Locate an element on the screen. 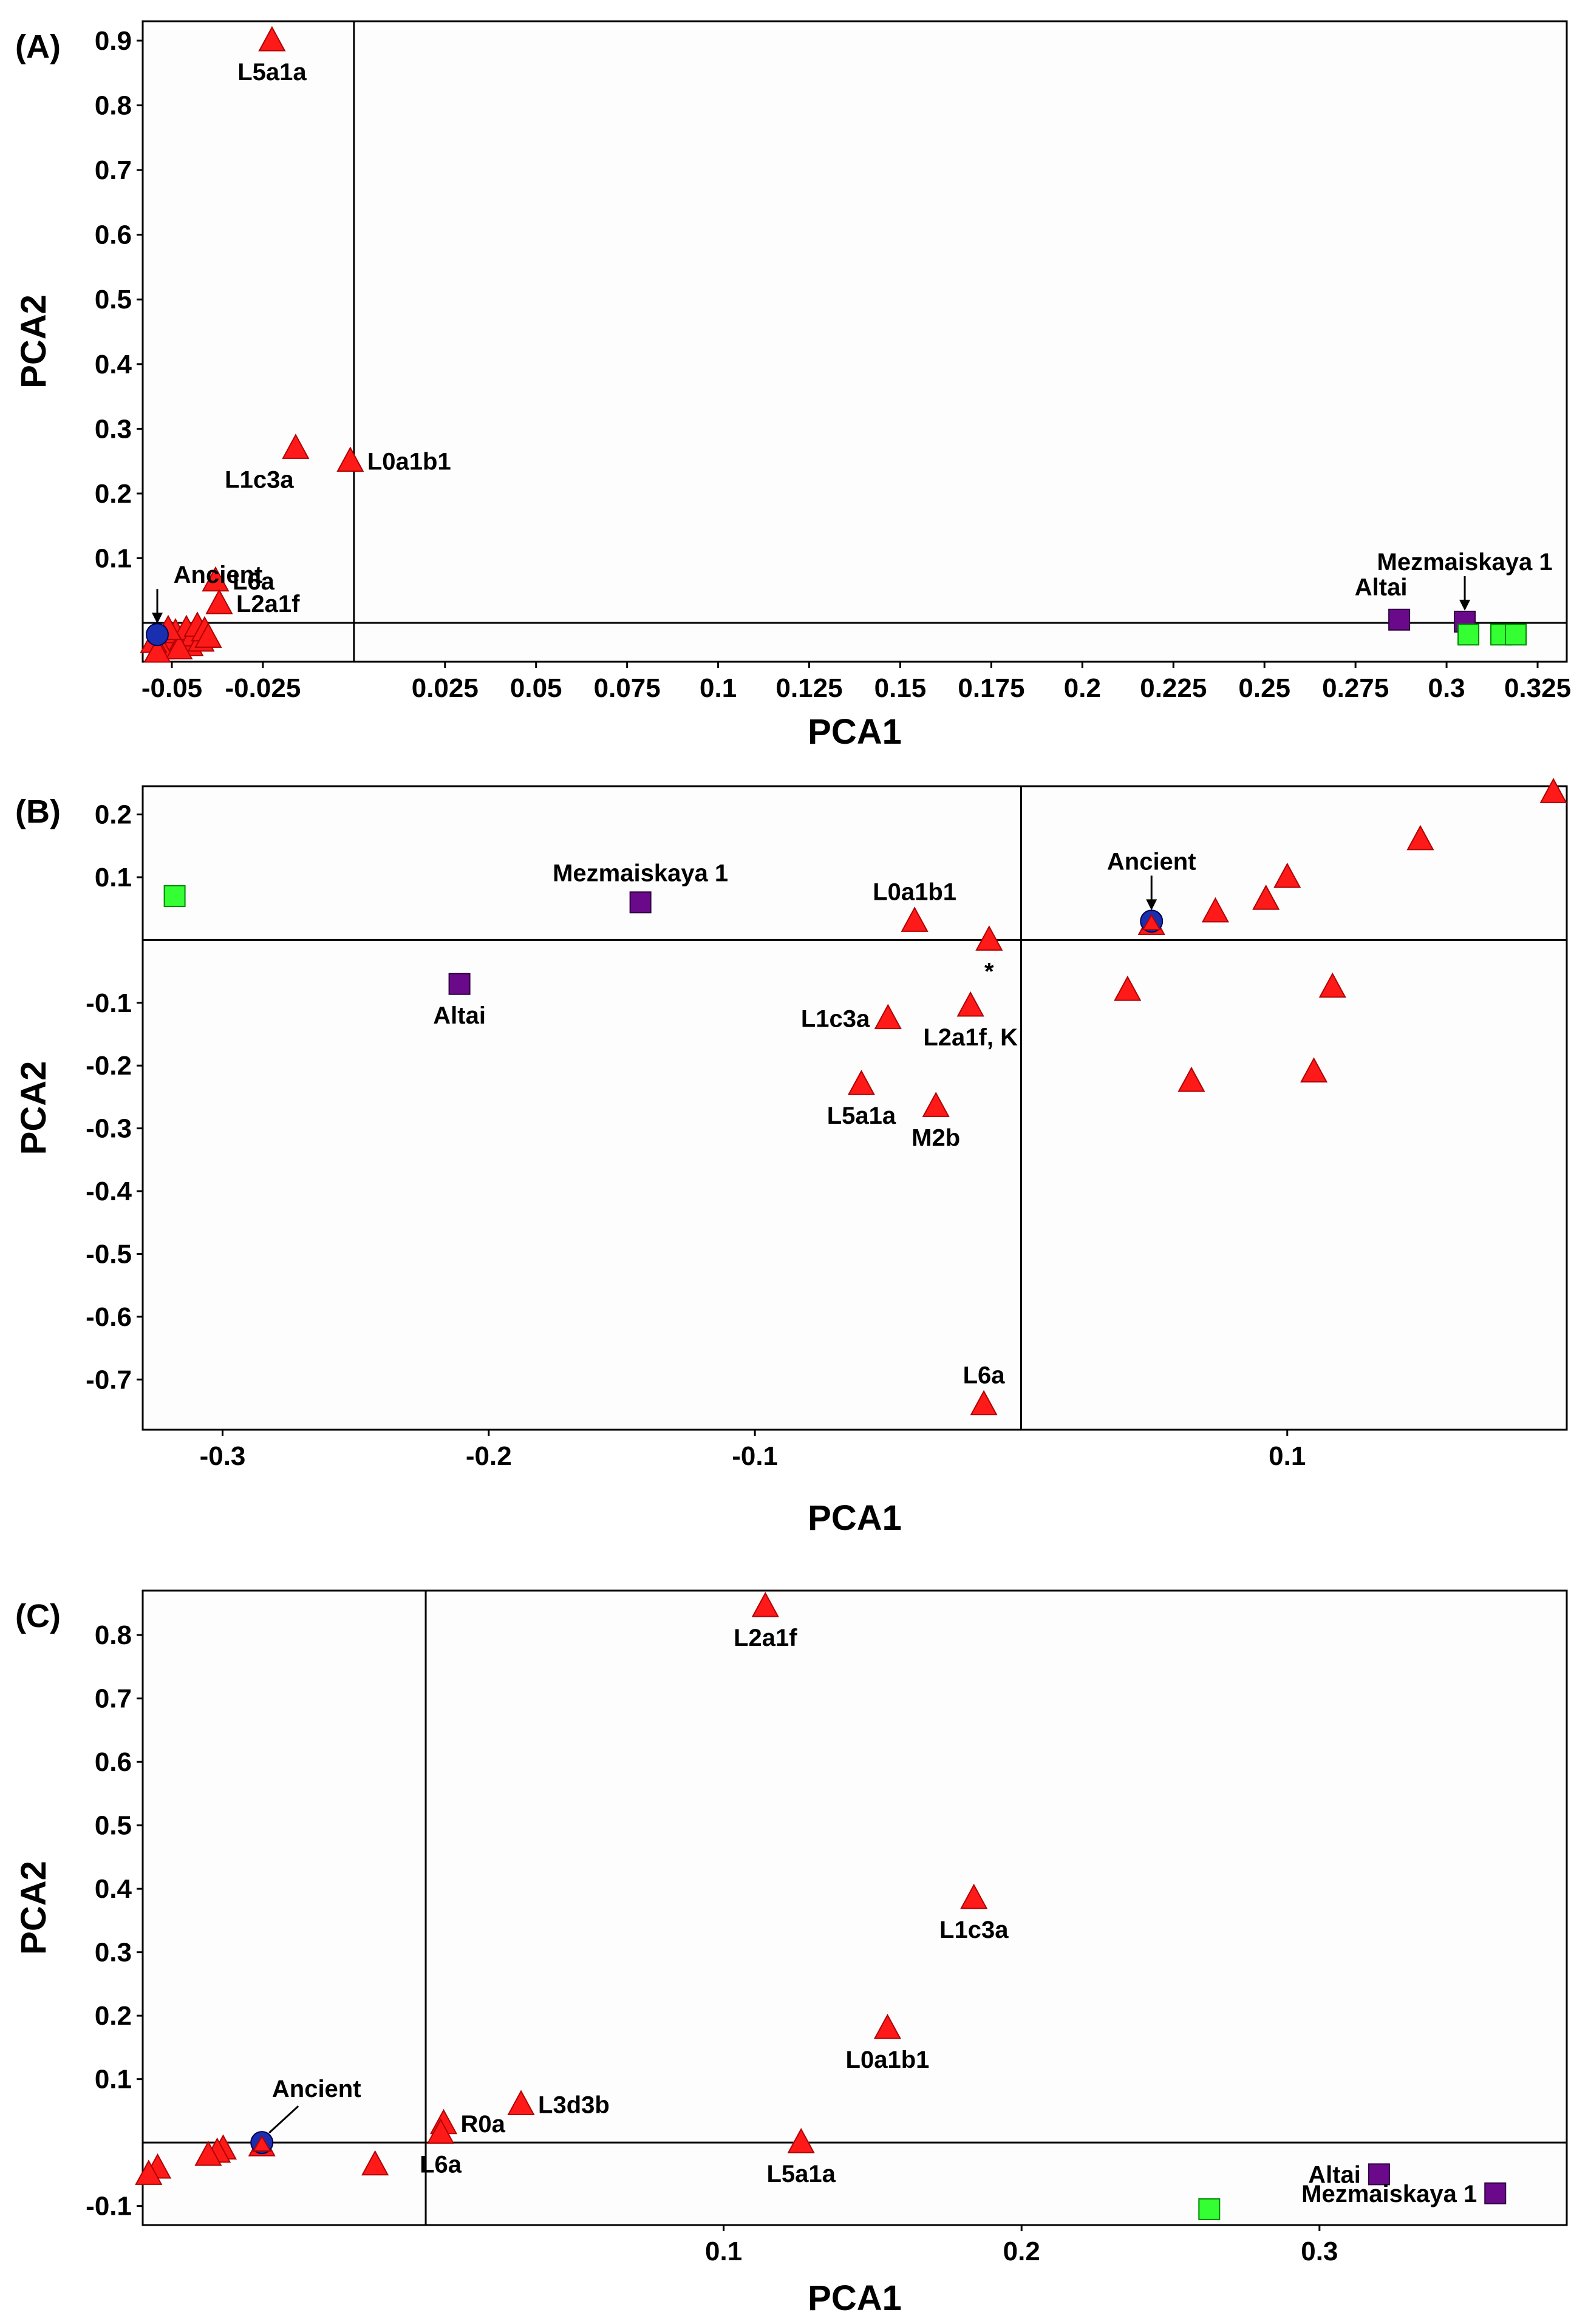  x-tick-label: 0.125 is located at coordinates (808, 688).